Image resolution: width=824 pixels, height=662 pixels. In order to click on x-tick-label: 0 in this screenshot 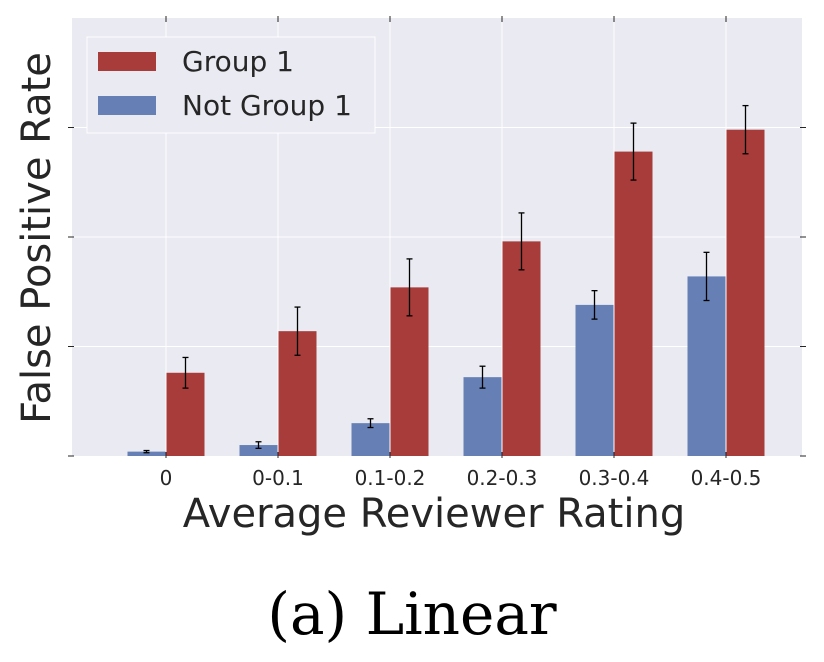, I will do `click(166, 478)`.